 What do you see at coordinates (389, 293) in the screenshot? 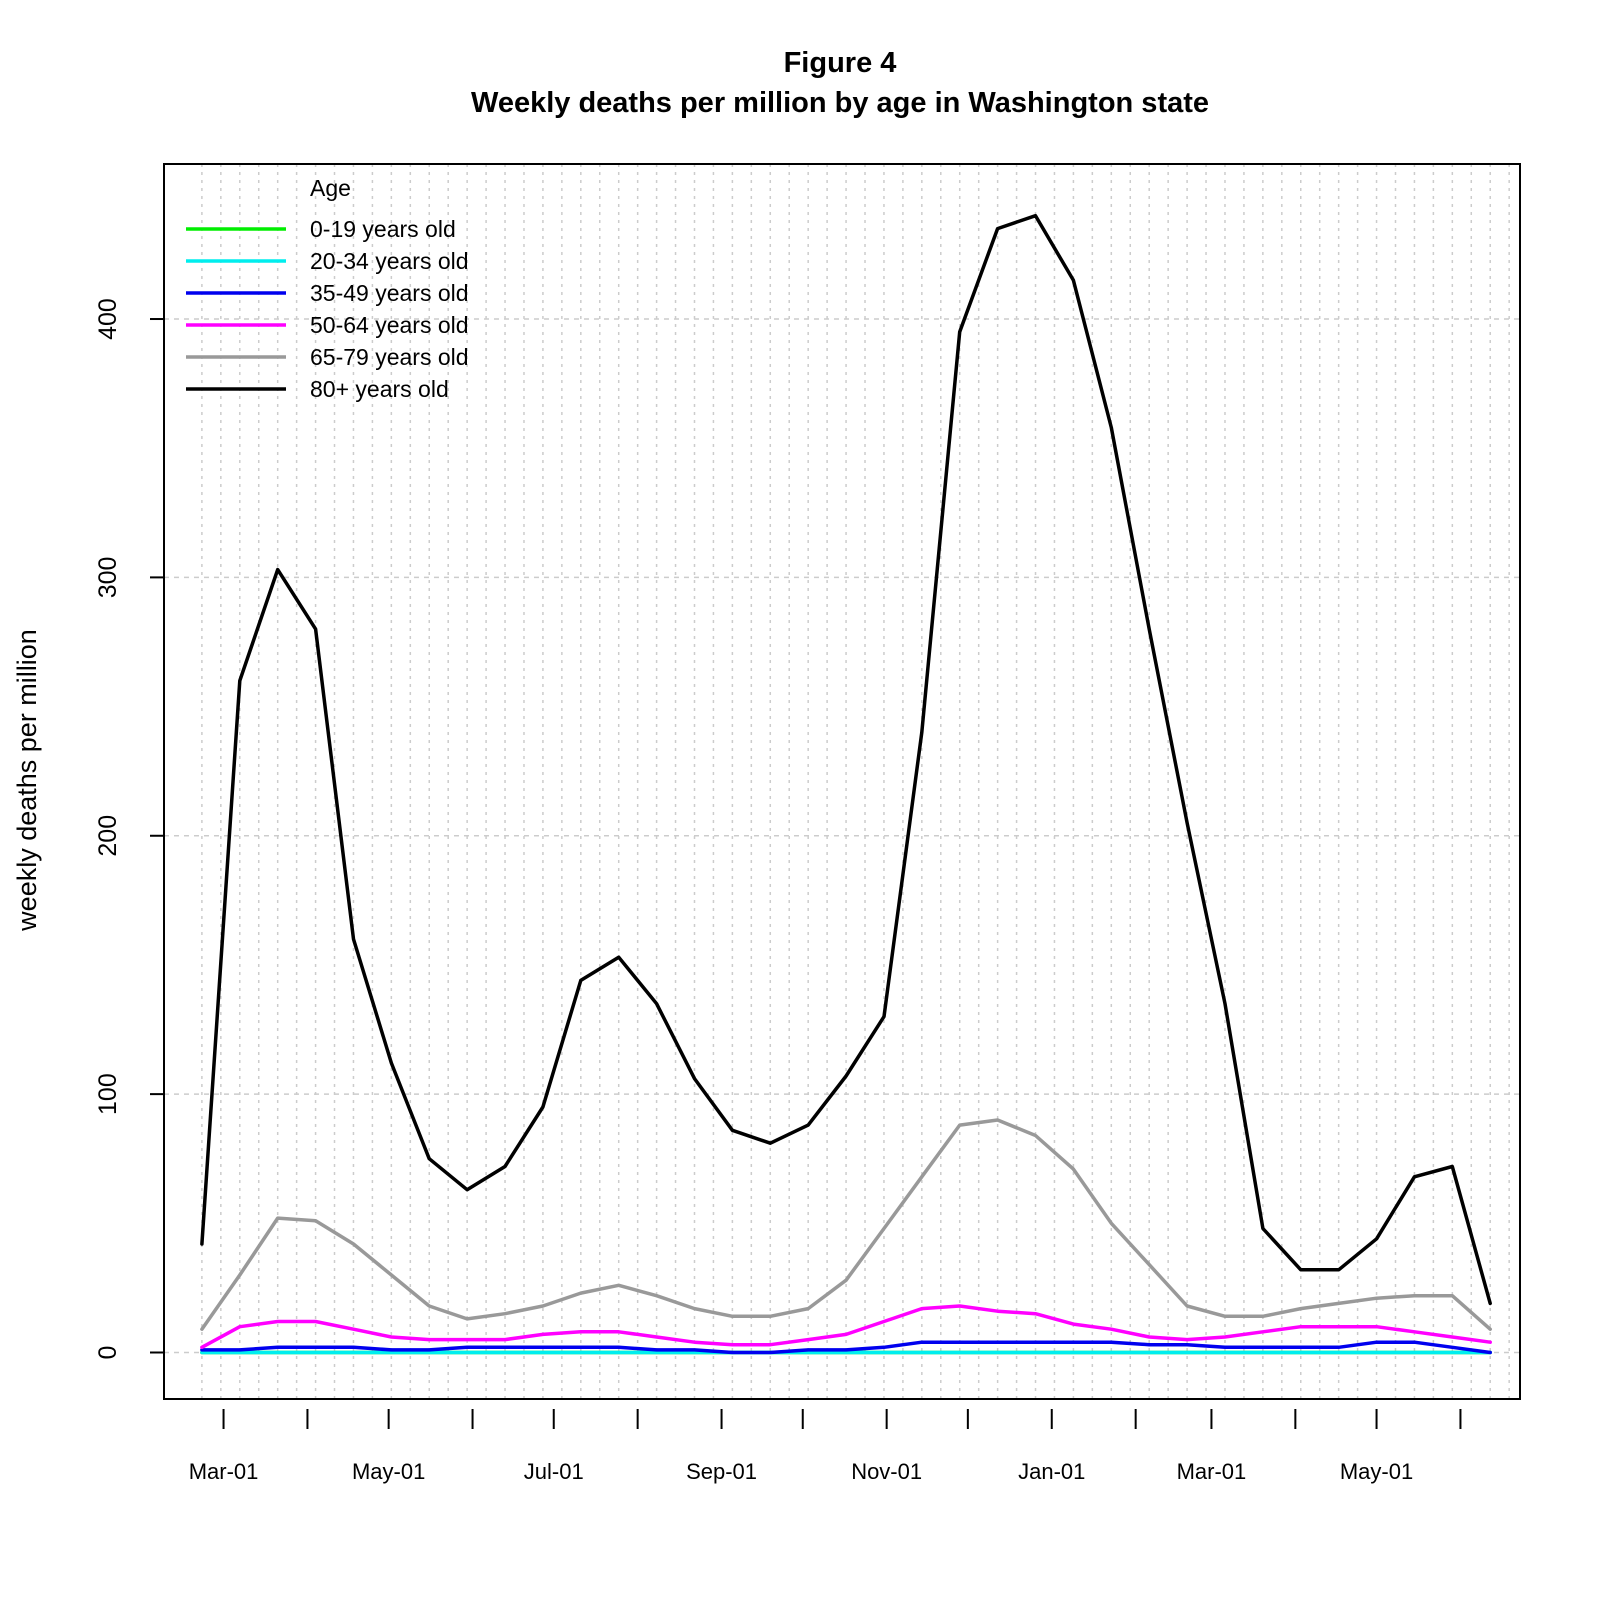
I see `legend-label-3: 35-49 years old` at bounding box center [389, 293].